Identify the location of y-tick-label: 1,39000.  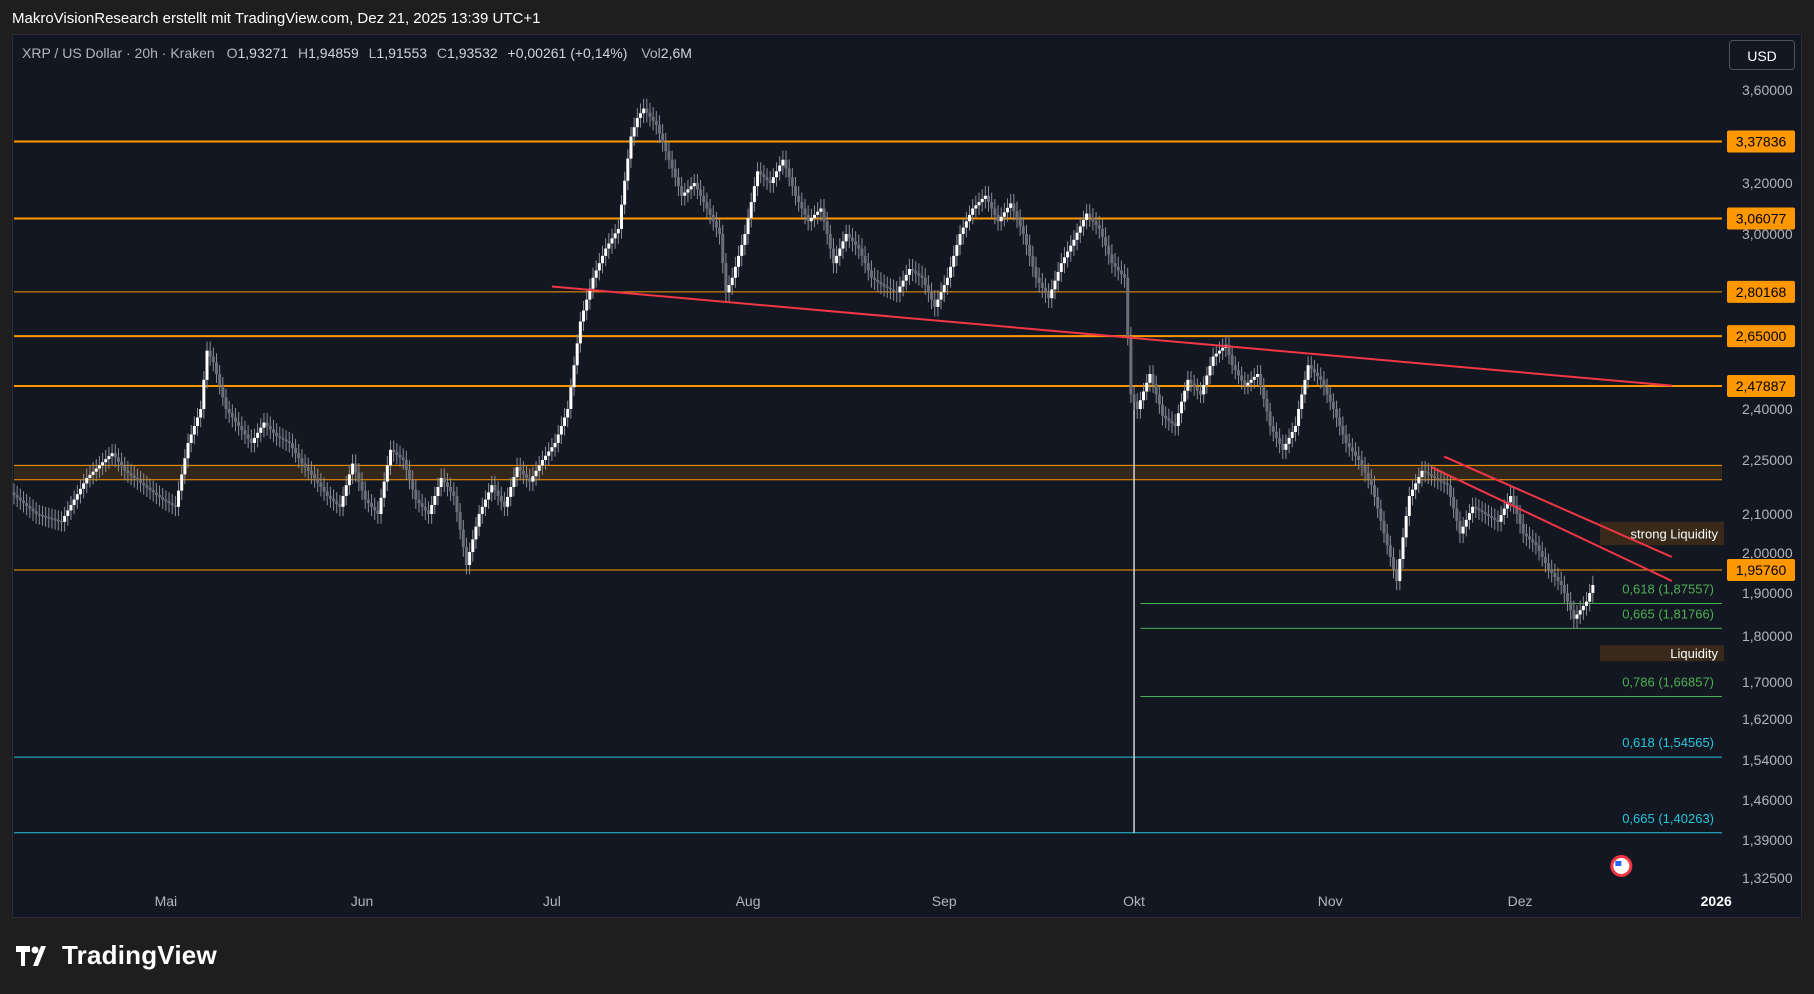
(1767, 840).